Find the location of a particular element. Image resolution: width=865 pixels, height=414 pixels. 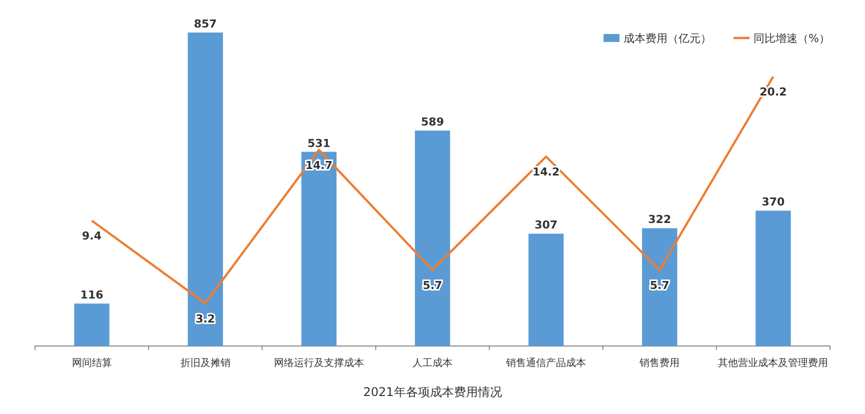

data-label: 116 is located at coordinates (92, 295).